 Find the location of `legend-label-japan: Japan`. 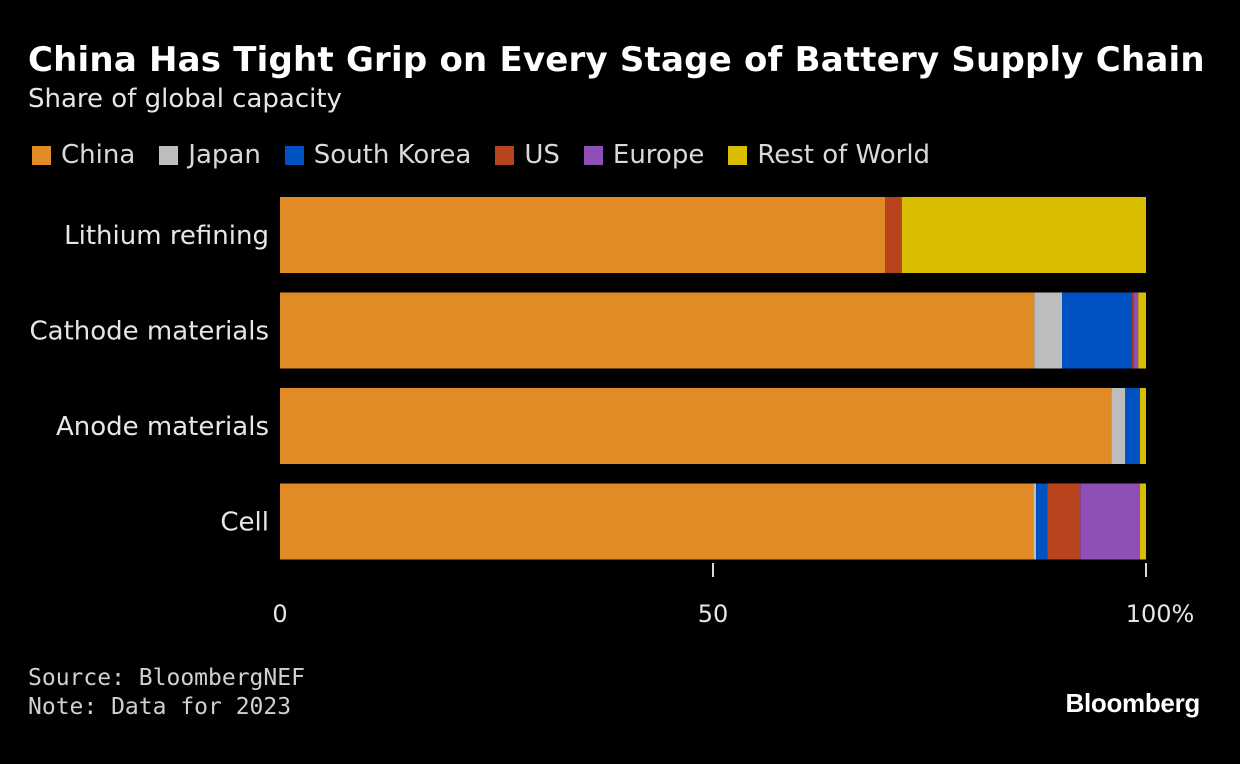

legend-label-japan: Japan is located at coordinates (224, 155).